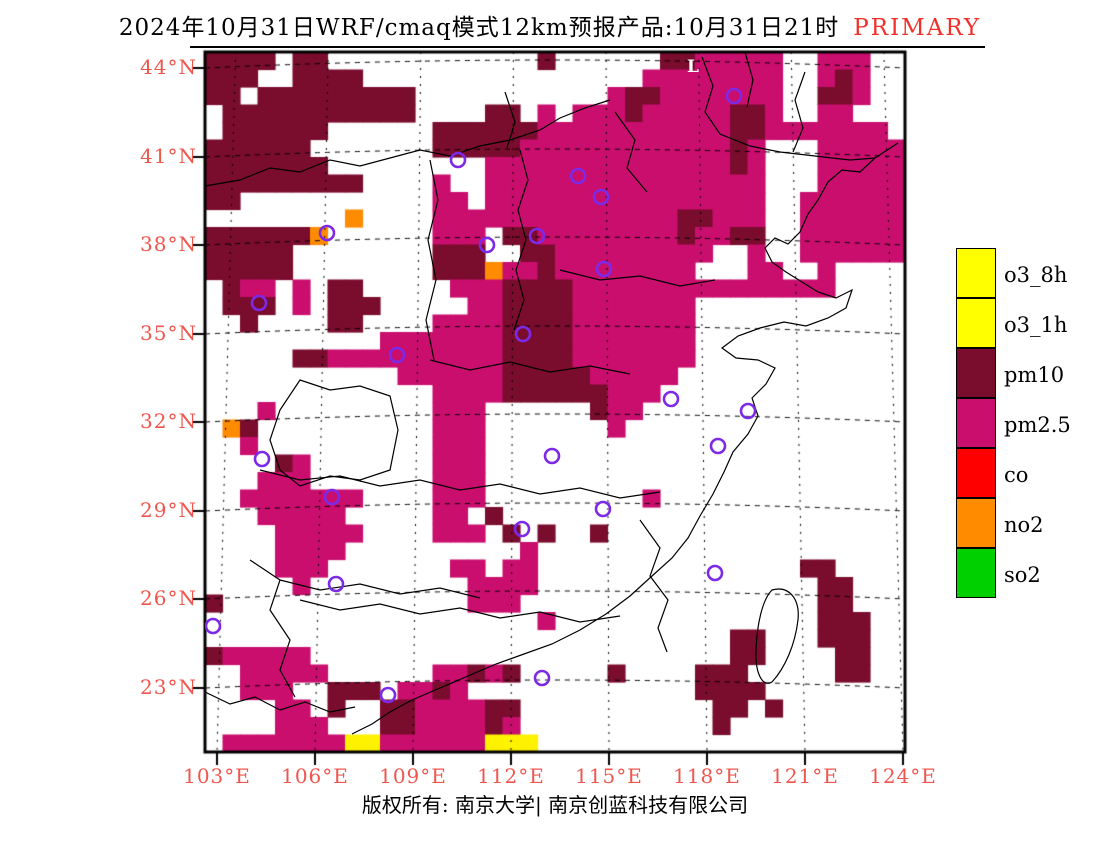 Image resolution: width=1100 pixels, height=850 pixels. Describe the element at coordinates (315, 776) in the screenshot. I see `lon-tick-label: 106°E` at that location.